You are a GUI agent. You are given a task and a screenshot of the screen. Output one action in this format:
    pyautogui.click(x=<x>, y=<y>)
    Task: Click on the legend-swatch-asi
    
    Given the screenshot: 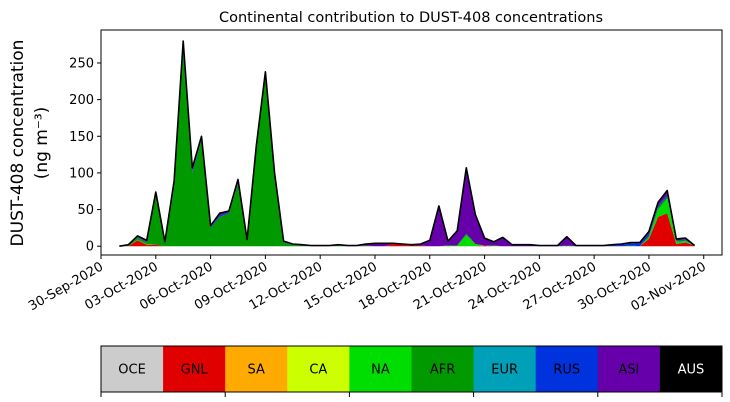 What is the action you would take?
    pyautogui.click(x=629, y=369)
    